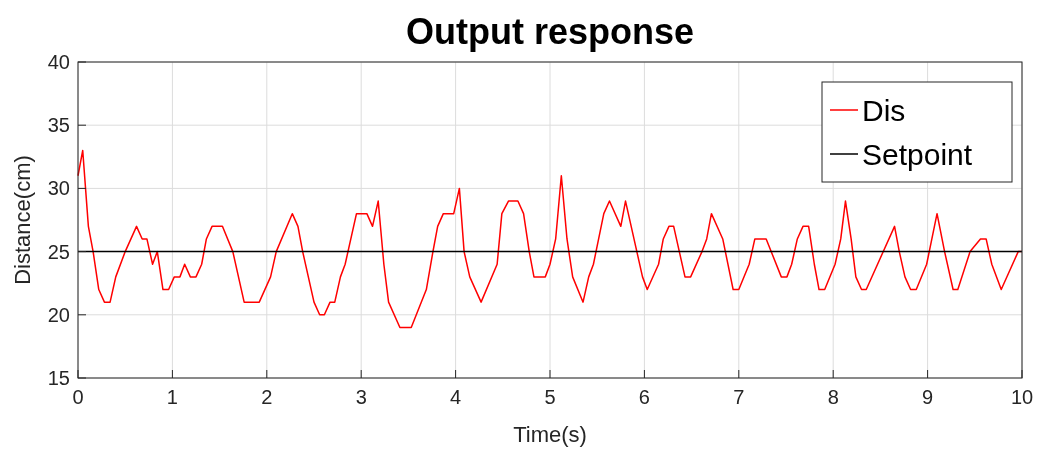 This screenshot has height=450, width=1039. What do you see at coordinates (22, 220) in the screenshot?
I see `y-axis-title: Distance(cm)` at bounding box center [22, 220].